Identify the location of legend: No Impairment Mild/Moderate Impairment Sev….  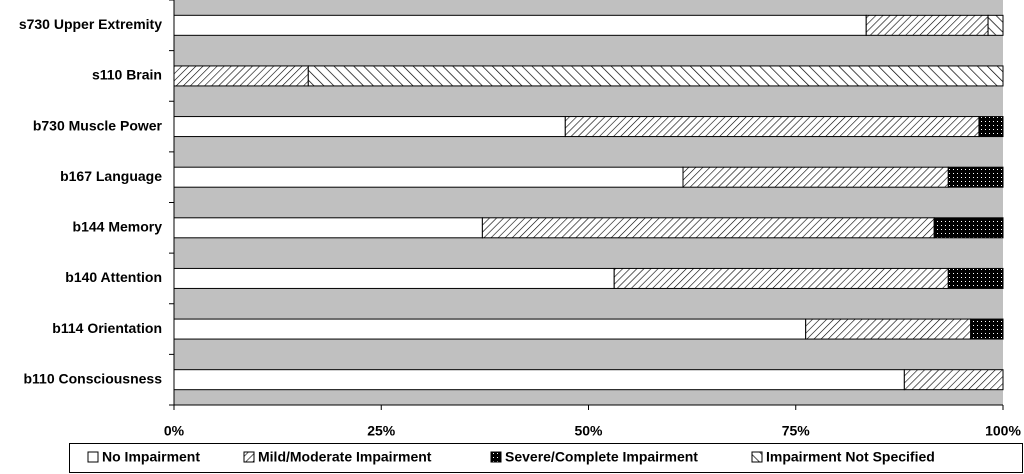
(546, 458).